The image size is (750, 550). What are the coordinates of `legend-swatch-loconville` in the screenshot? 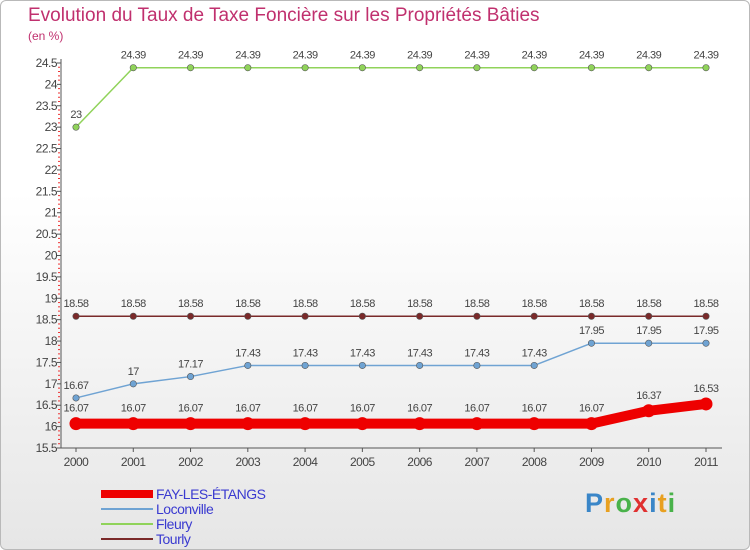 It's located at (127, 509).